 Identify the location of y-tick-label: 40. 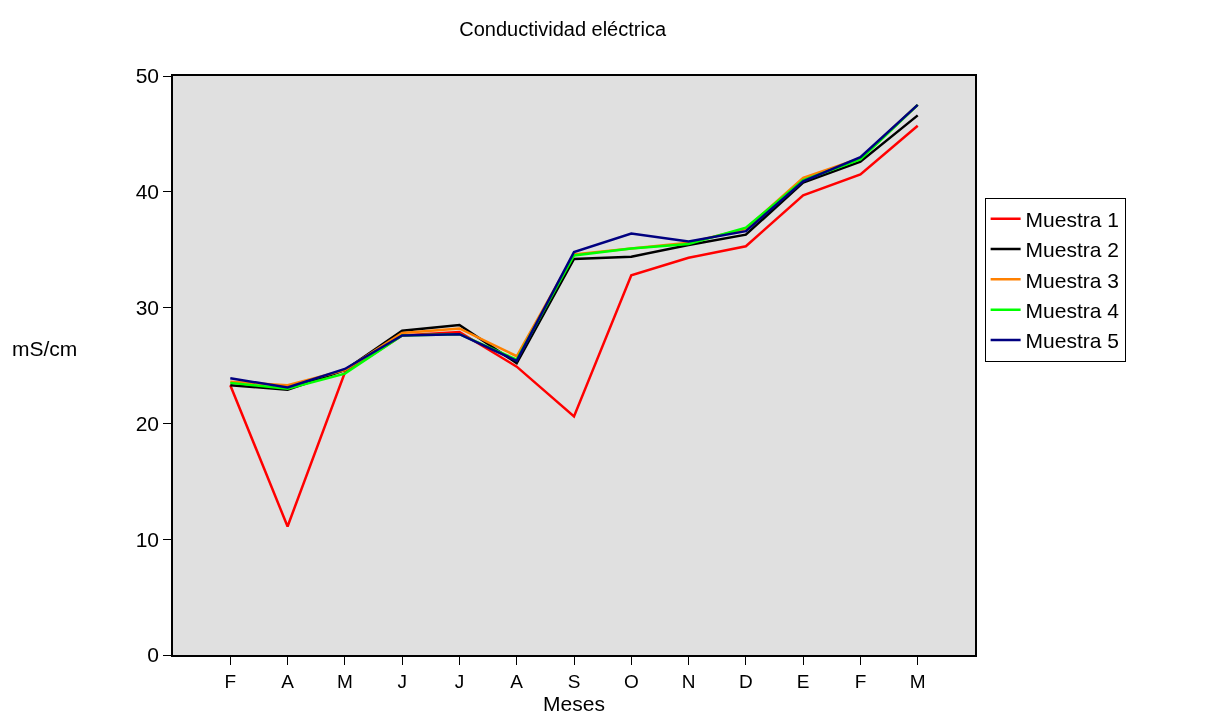
(147, 192).